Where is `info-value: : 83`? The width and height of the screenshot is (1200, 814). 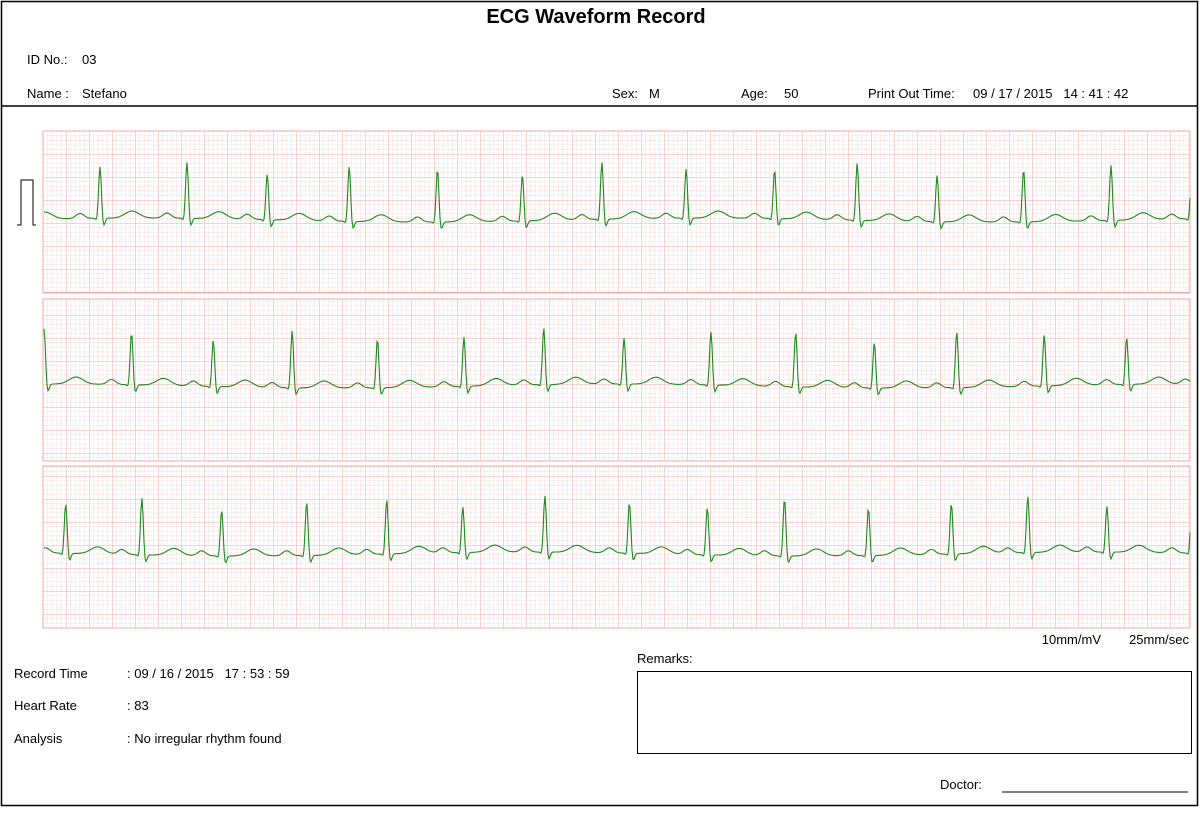
info-value: : 83 is located at coordinates (138, 705).